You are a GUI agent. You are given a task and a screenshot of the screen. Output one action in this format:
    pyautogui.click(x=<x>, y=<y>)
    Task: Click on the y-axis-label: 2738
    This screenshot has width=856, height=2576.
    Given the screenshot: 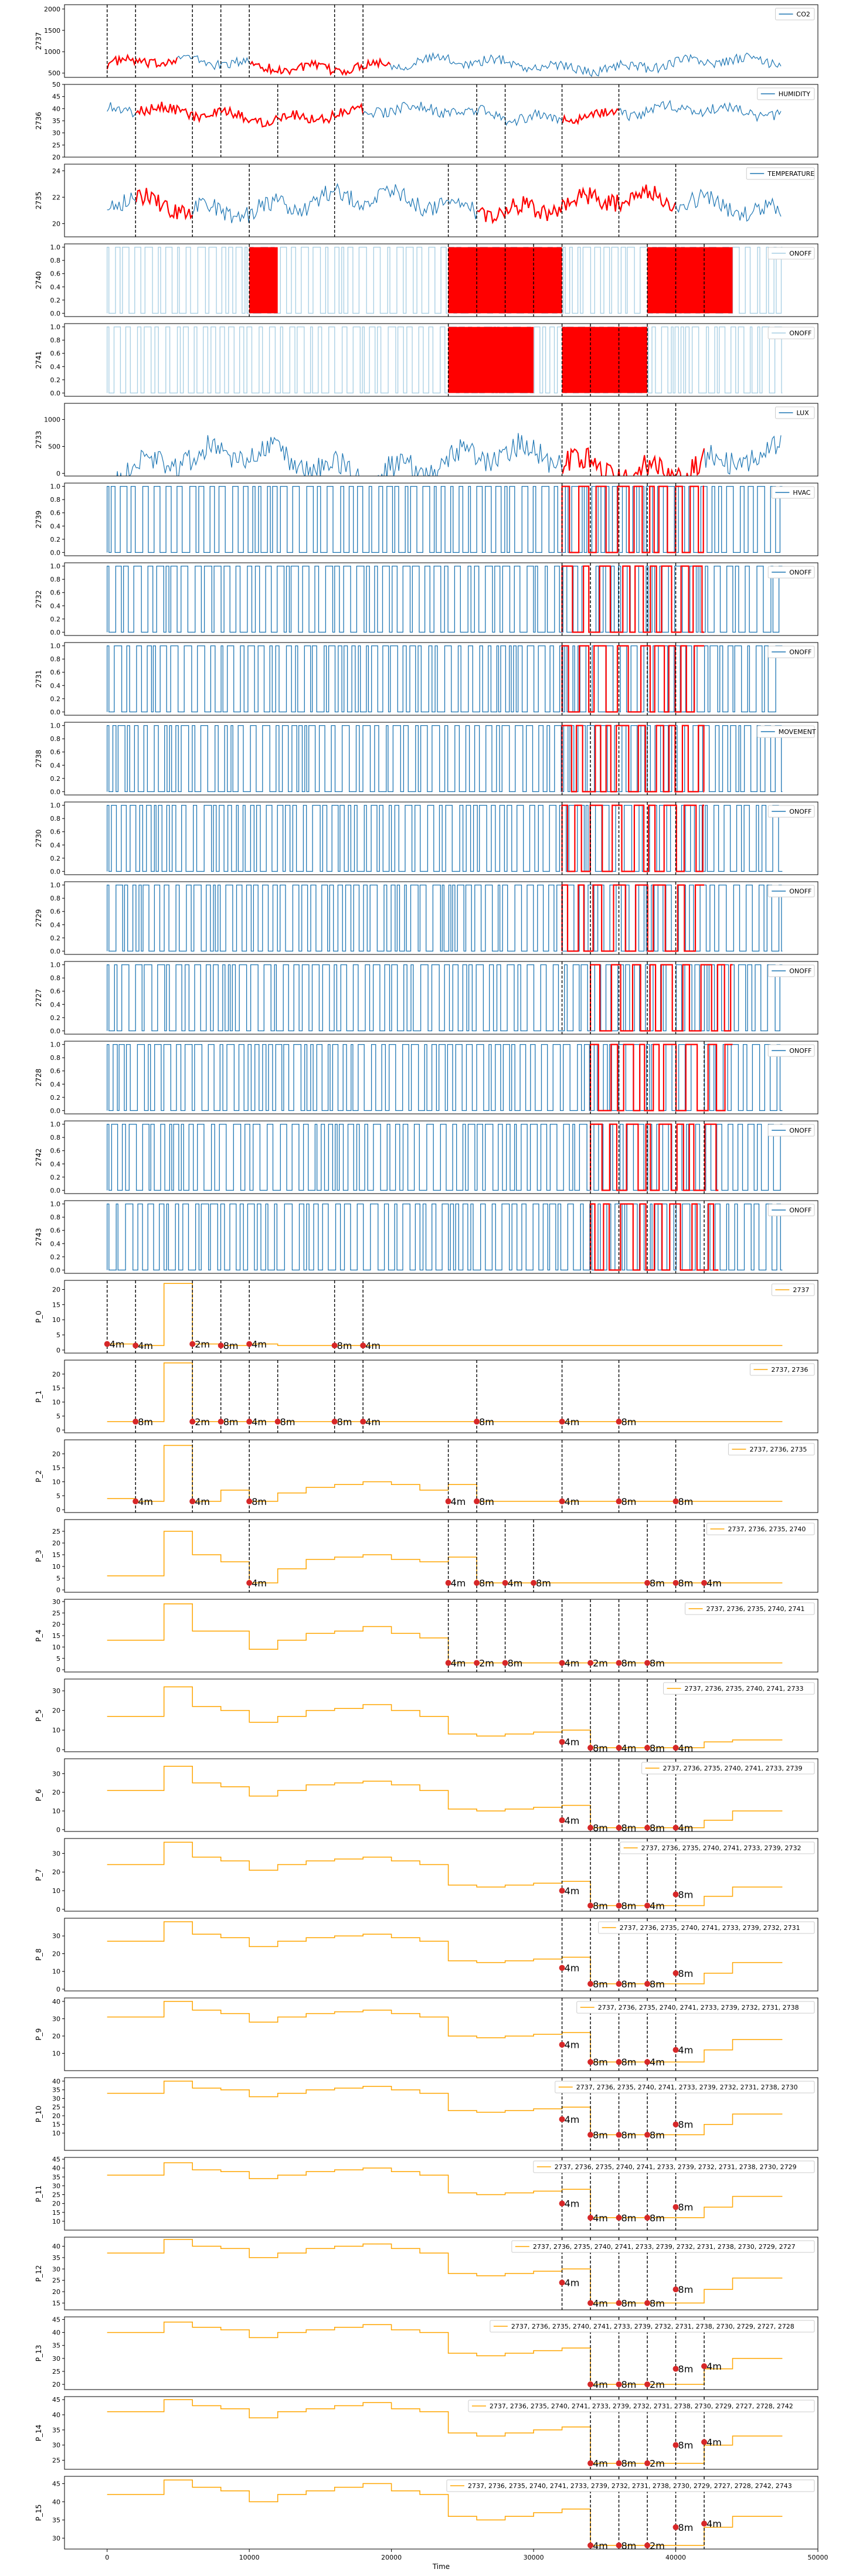 What is the action you would take?
    pyautogui.click(x=39, y=759)
    